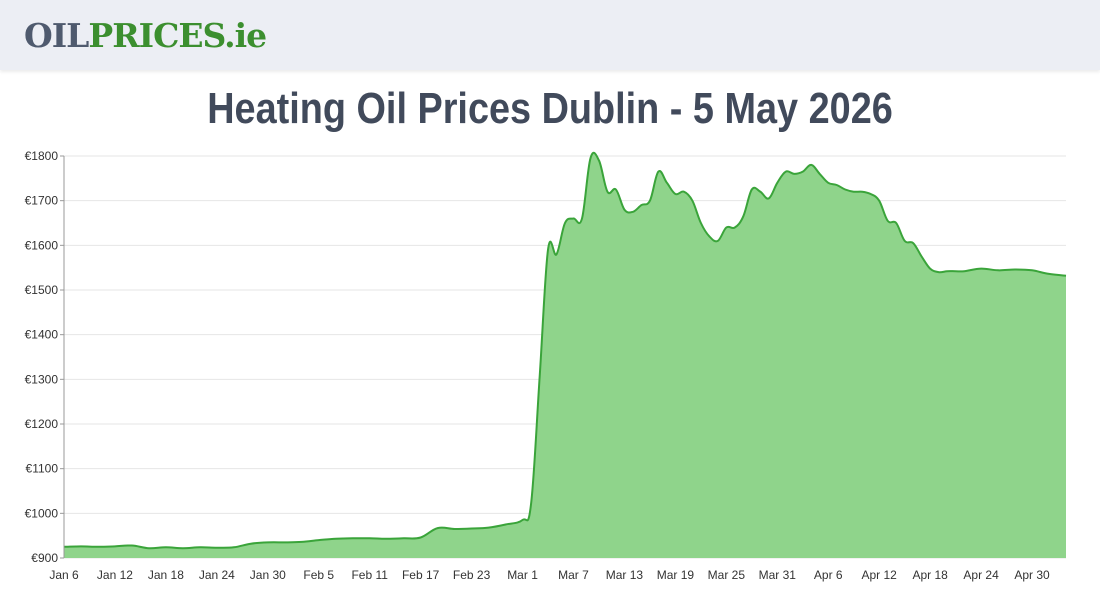 This screenshot has height=600, width=1100. I want to click on y-tick-label: €1600, so click(42, 245).